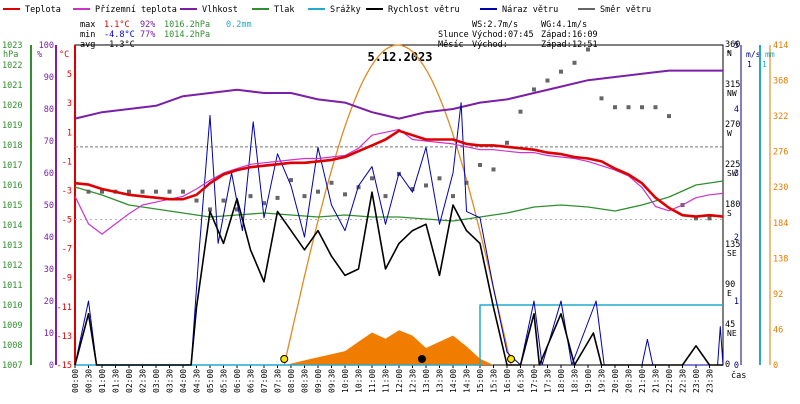  Describe the element at coordinates (642, 381) in the screenshot. I see `time-tick-label: 21:00` at that location.